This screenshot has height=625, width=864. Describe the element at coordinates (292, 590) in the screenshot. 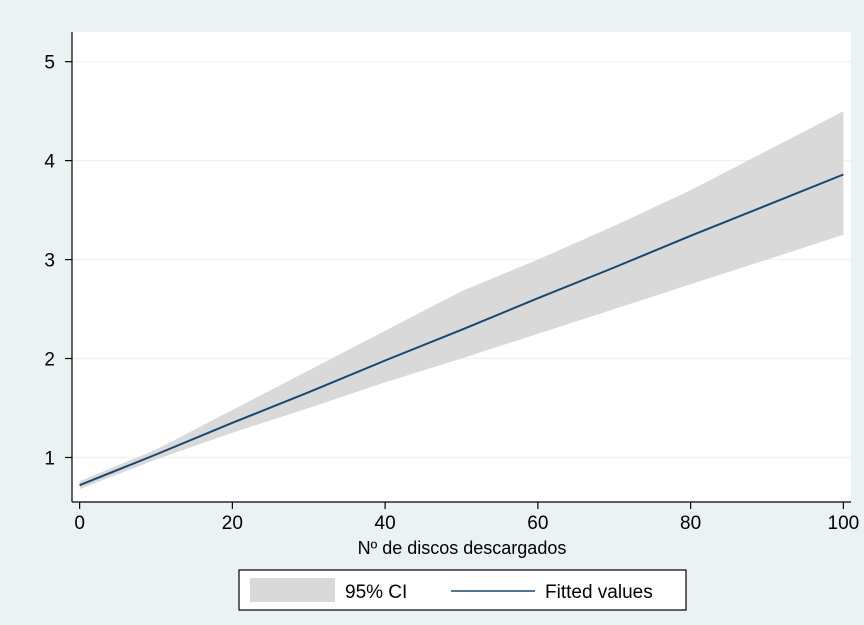

I see `legend-ci-swatch` at that location.